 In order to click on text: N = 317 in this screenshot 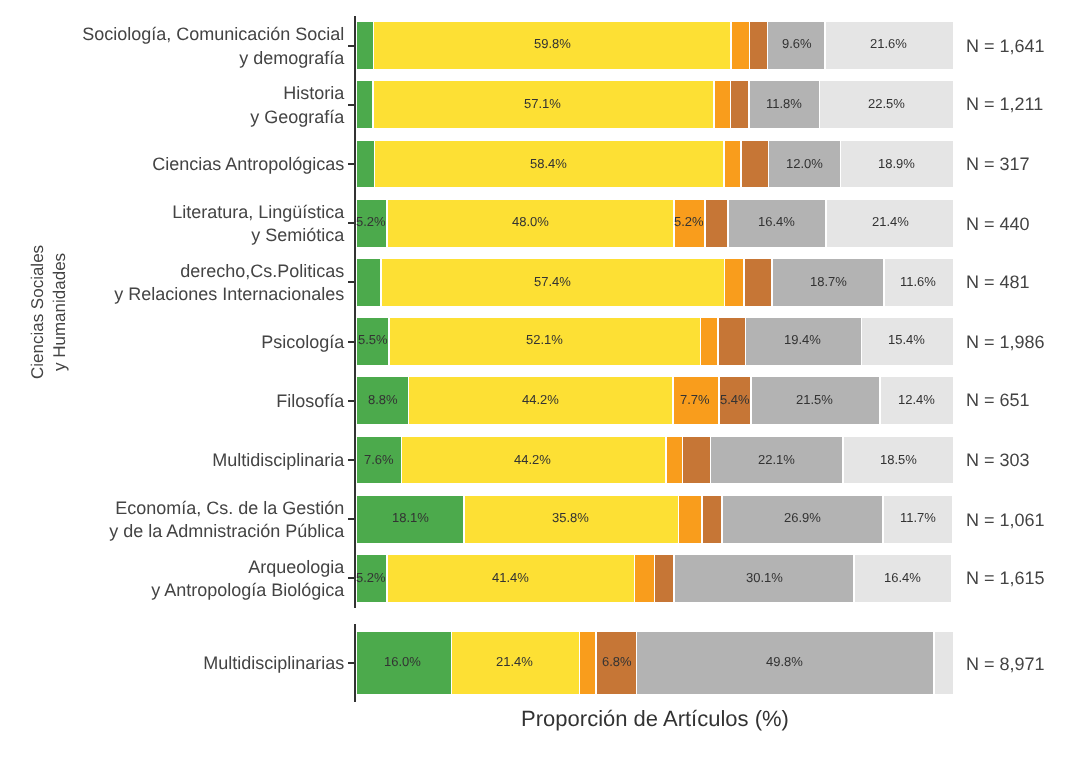, I will do `click(998, 164)`.